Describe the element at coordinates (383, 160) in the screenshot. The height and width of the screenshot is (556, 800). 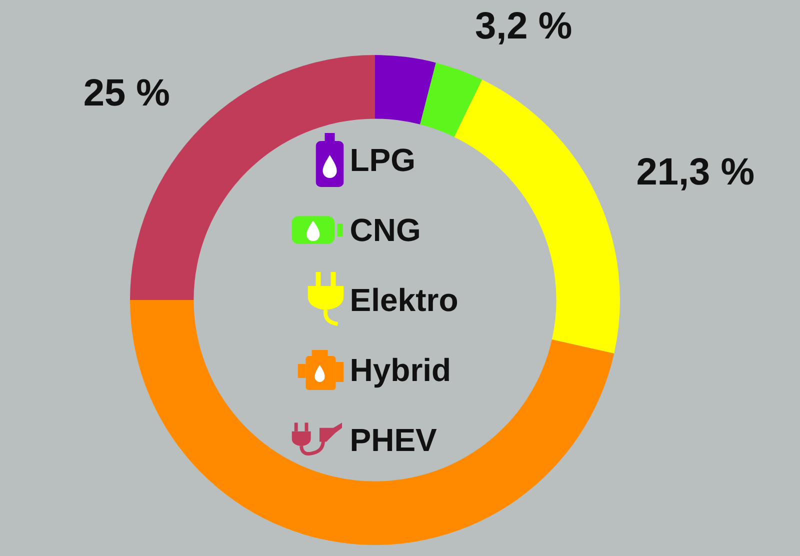
I see `legend-label: LPG` at that location.